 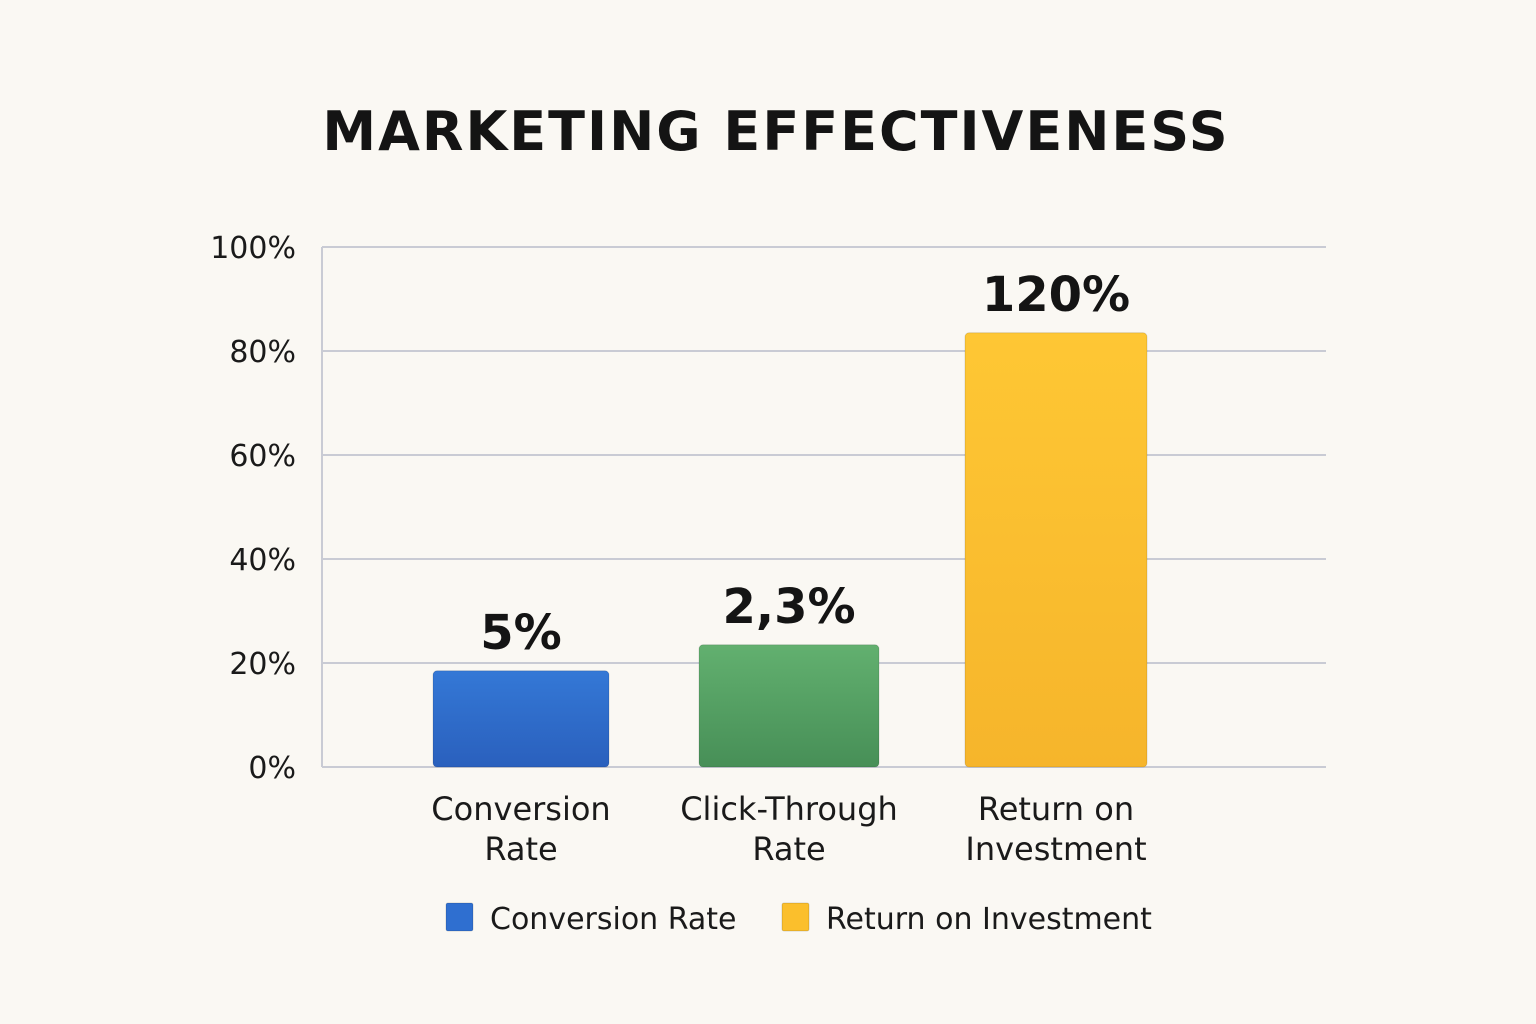 I want to click on legend: Conversion Rate Return on Investment, so click(x=798, y=919).